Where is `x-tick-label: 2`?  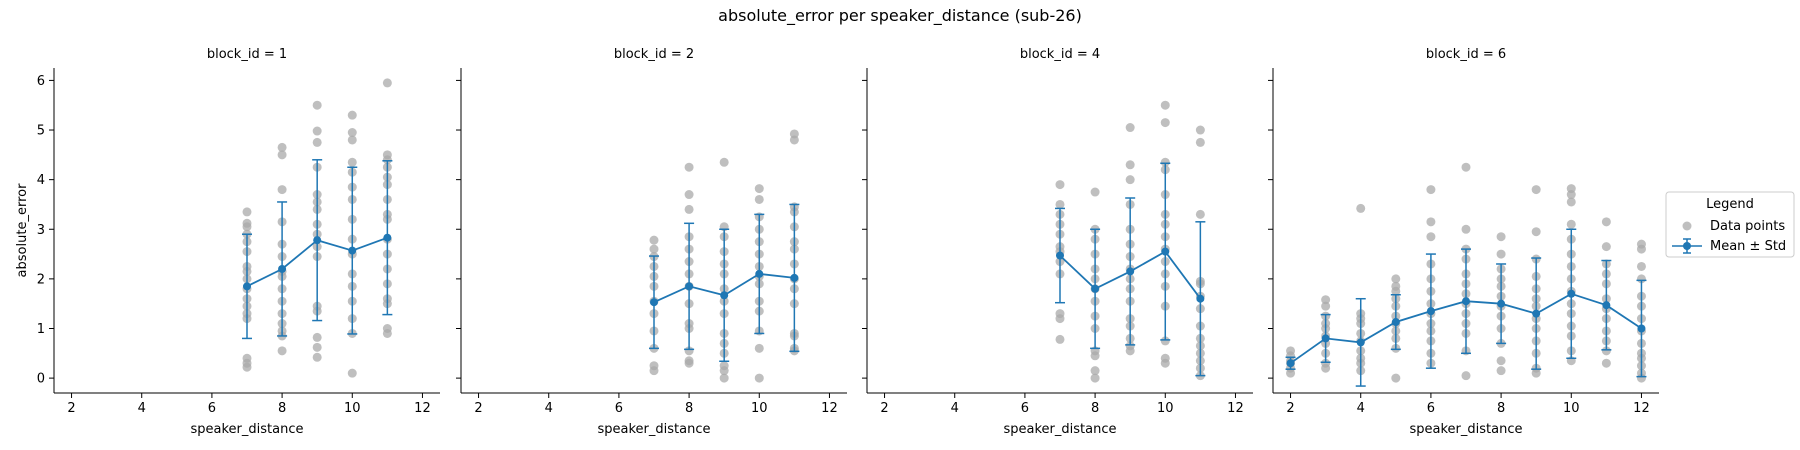 x-tick-label: 2 is located at coordinates (884, 408).